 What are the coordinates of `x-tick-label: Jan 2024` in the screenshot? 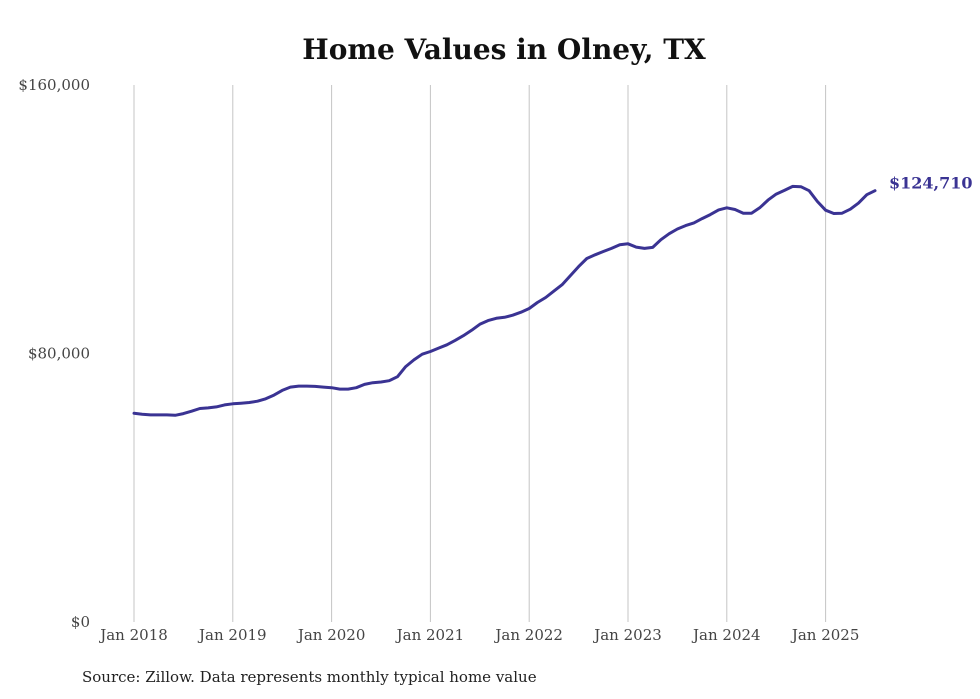 It's located at (726, 635).